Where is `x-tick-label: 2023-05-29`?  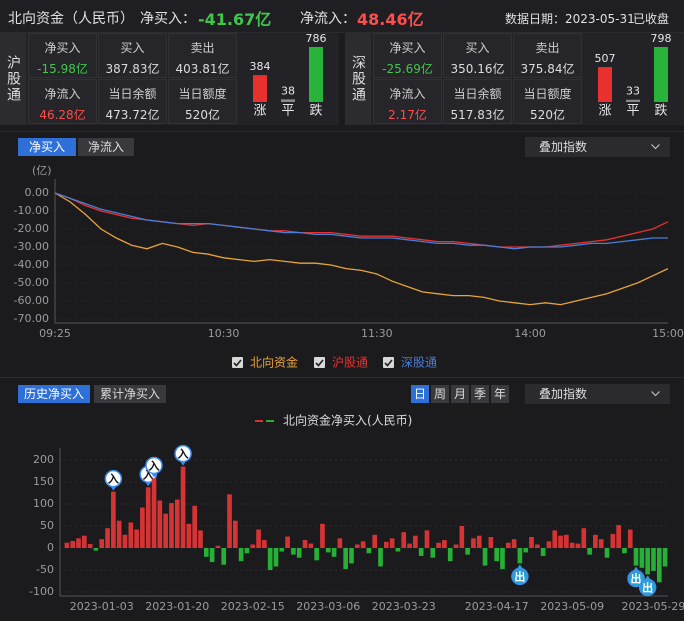 x-tick-label: 2023-05-29 is located at coordinates (653, 606).